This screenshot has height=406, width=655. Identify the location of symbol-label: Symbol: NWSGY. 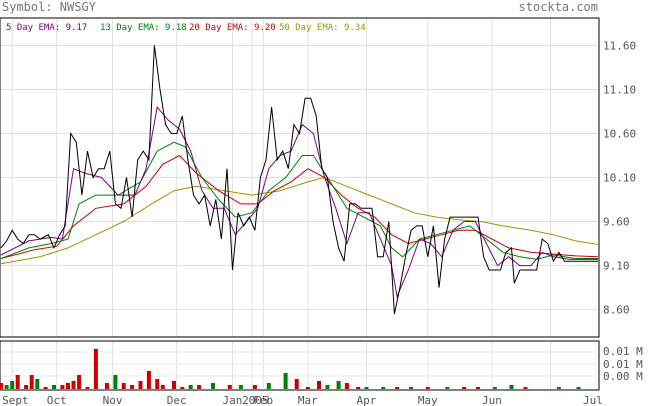
(49, 7).